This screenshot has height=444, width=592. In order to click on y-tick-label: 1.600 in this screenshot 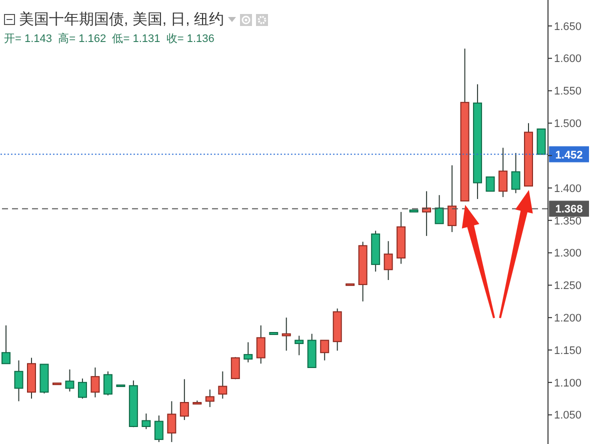, I will do `click(568, 59)`.